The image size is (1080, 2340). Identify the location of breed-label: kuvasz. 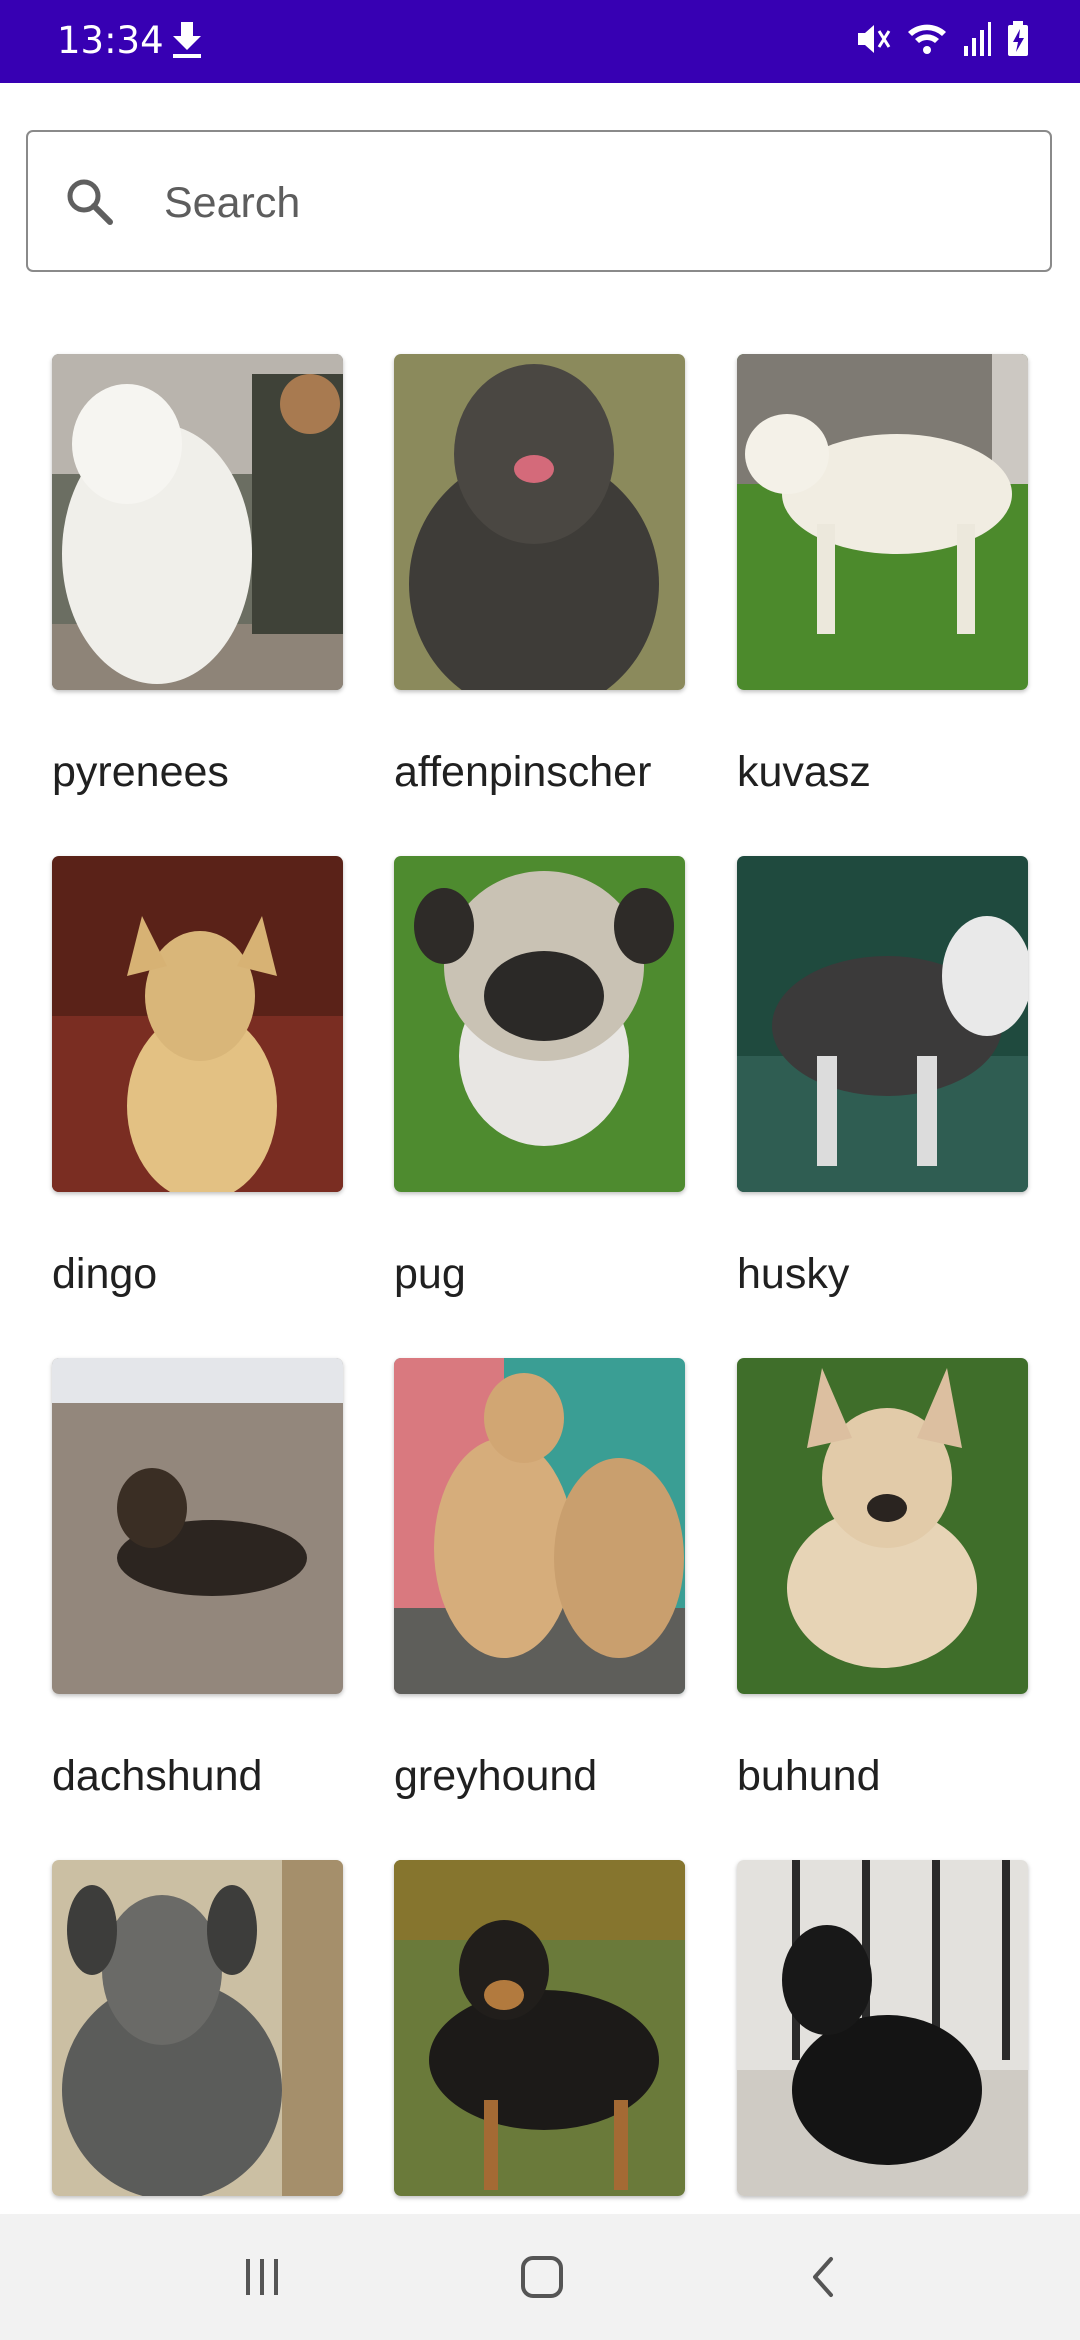
(804, 772).